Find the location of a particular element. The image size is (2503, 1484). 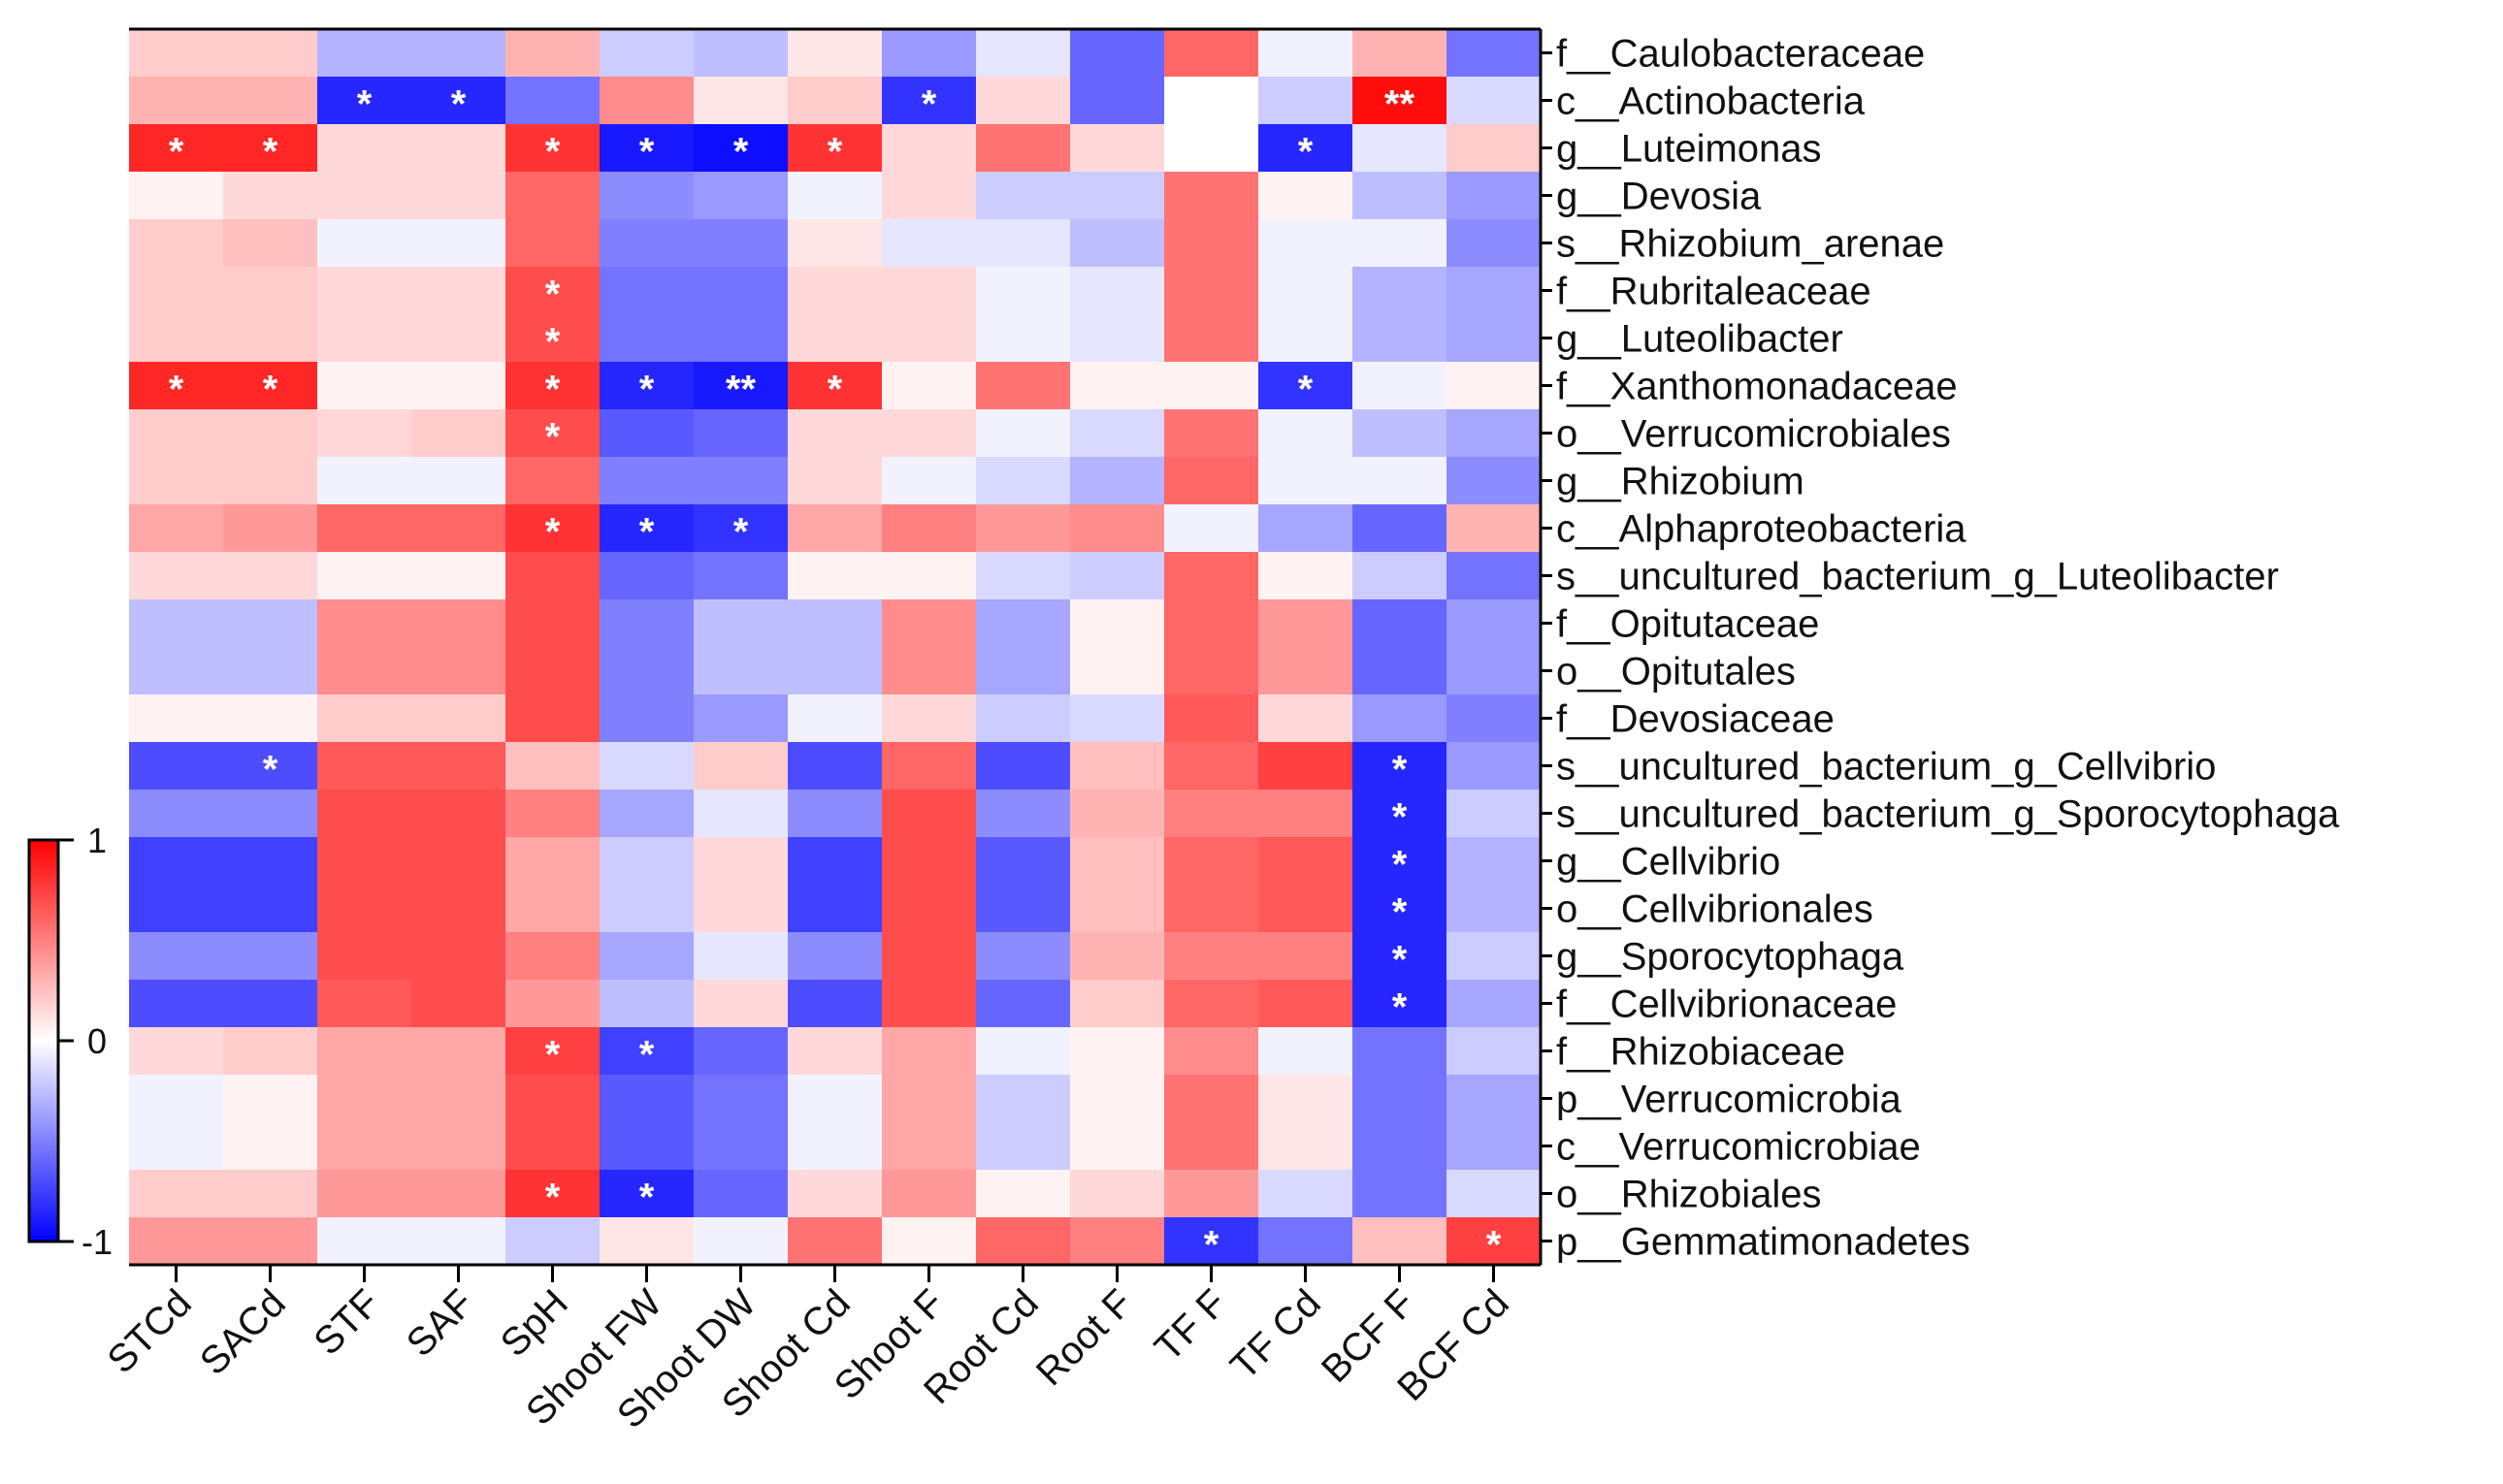

row-label: s__uncultured_bacterium_g_Sporocytophaga is located at coordinates (1948, 814).